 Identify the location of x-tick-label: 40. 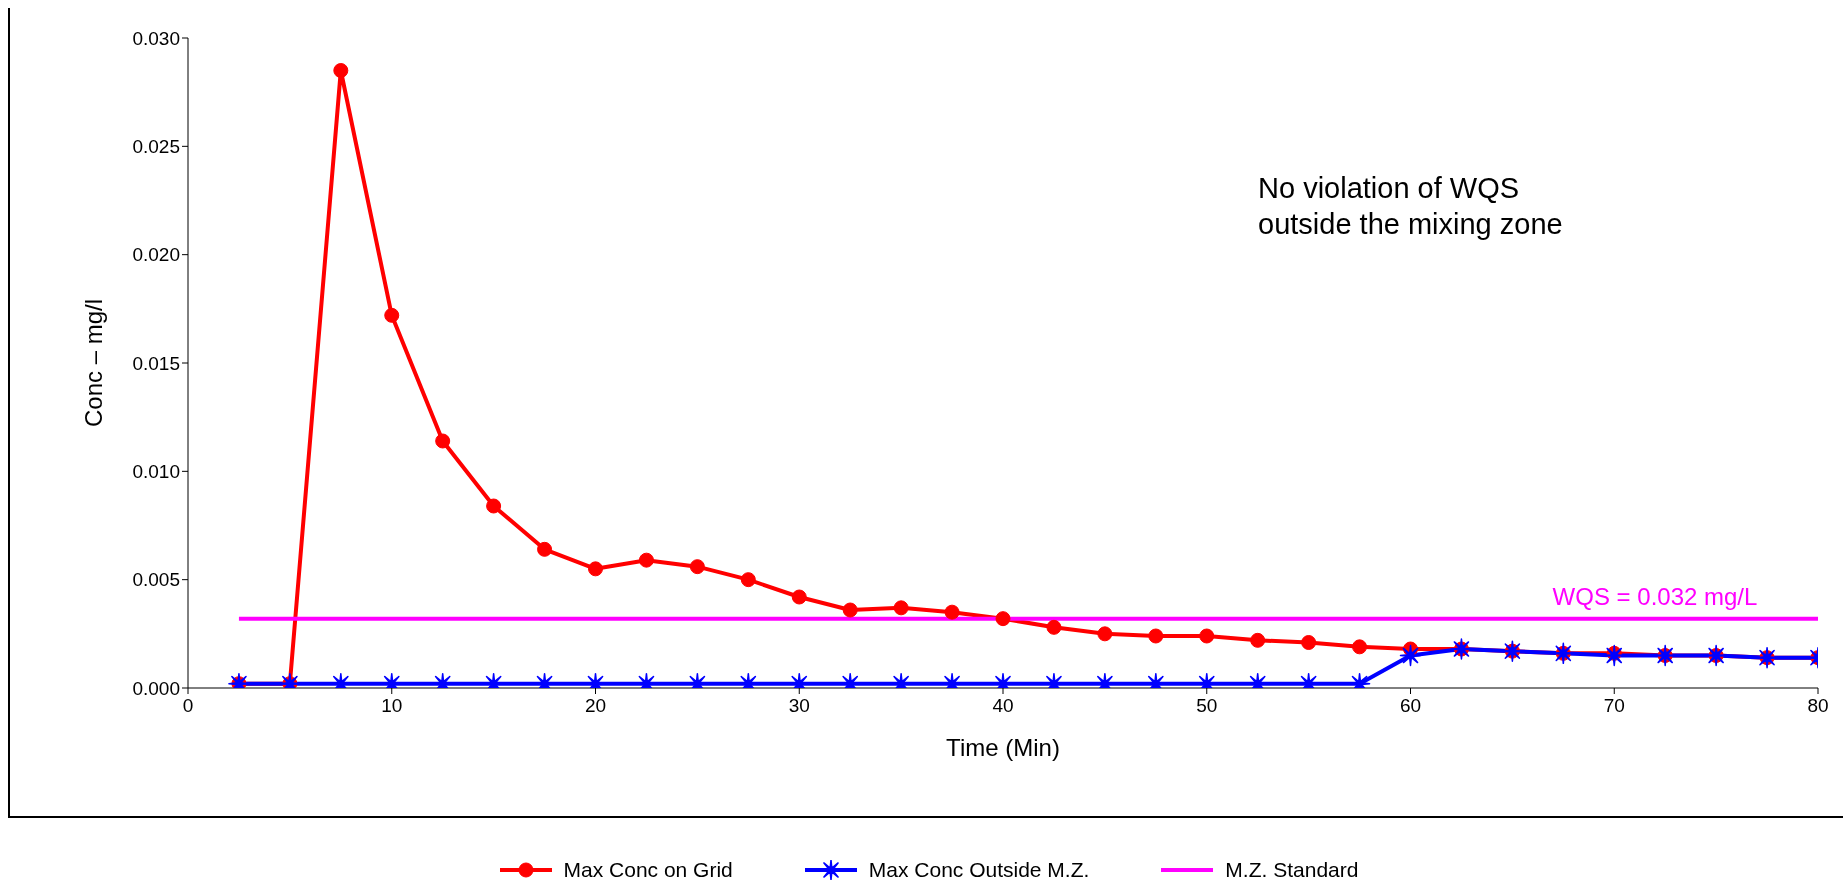
(1003, 705).